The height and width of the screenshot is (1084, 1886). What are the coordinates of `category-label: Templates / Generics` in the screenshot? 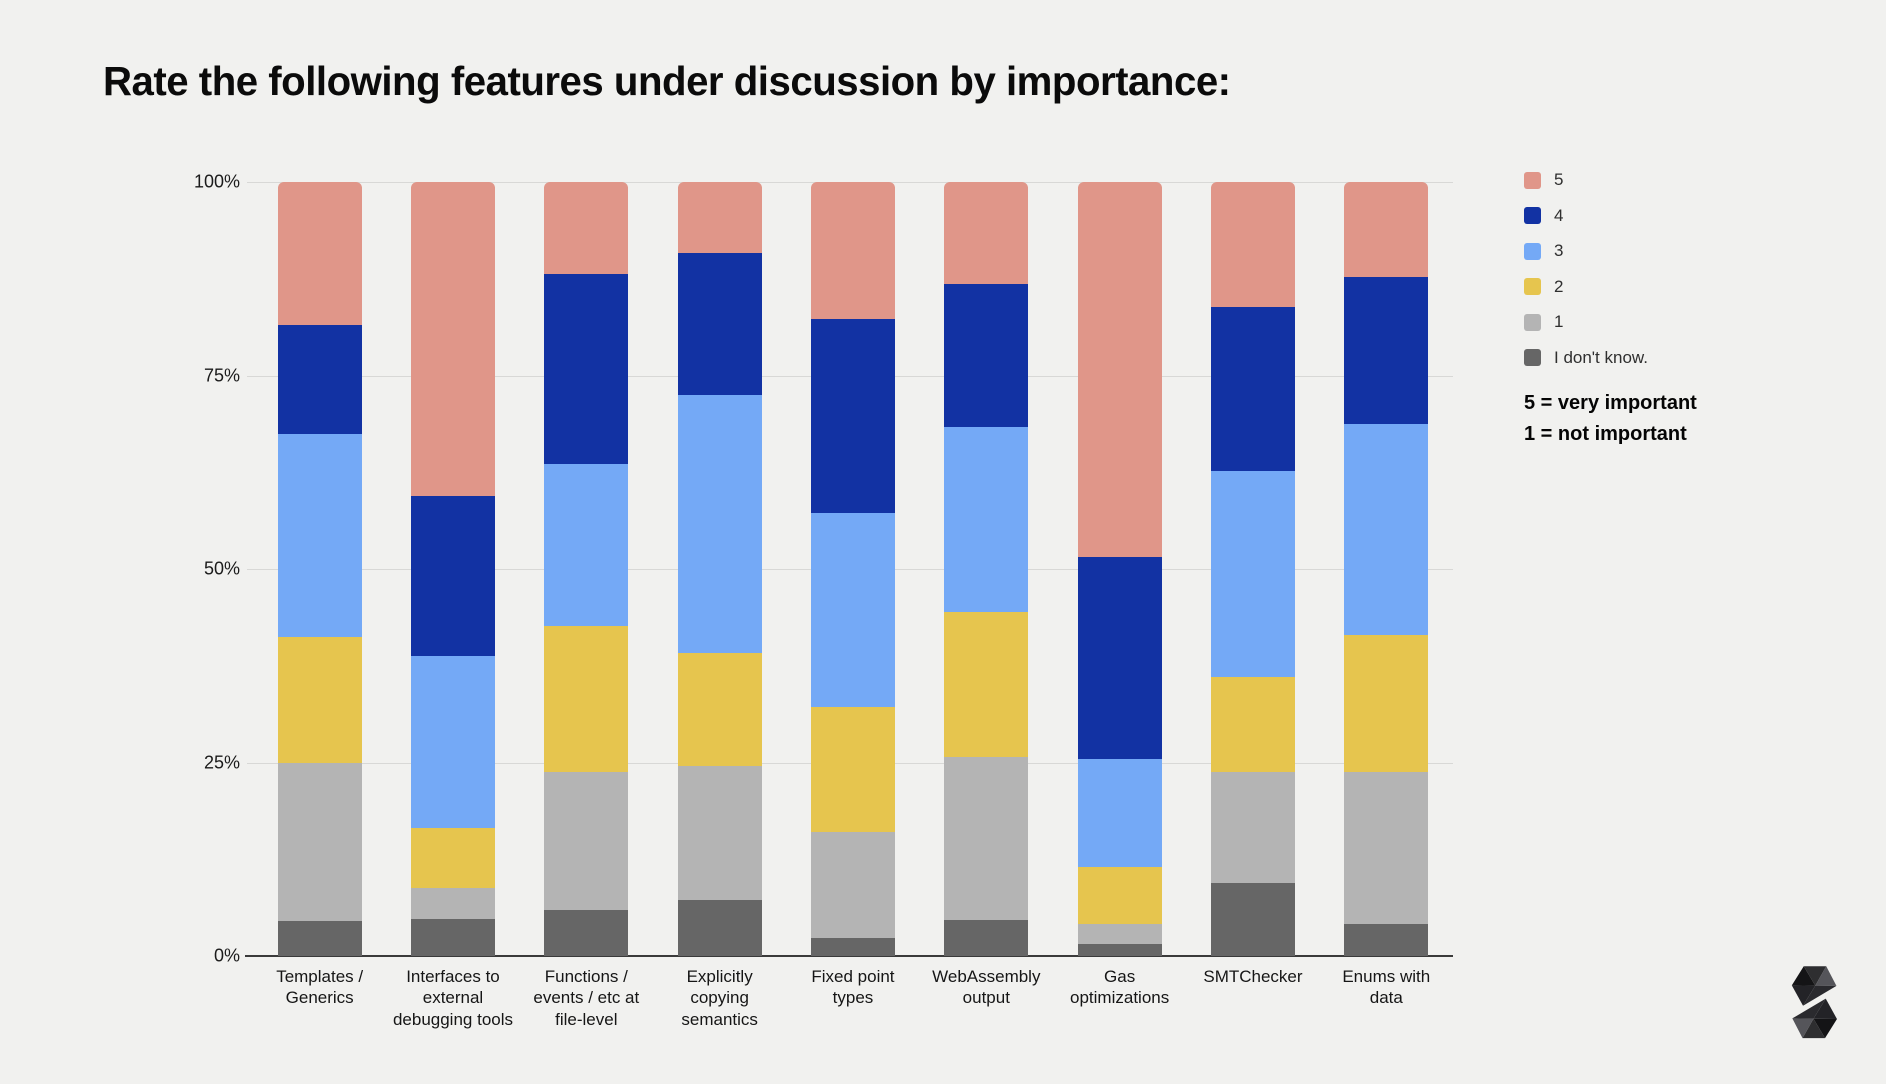 It's located at (320, 987).